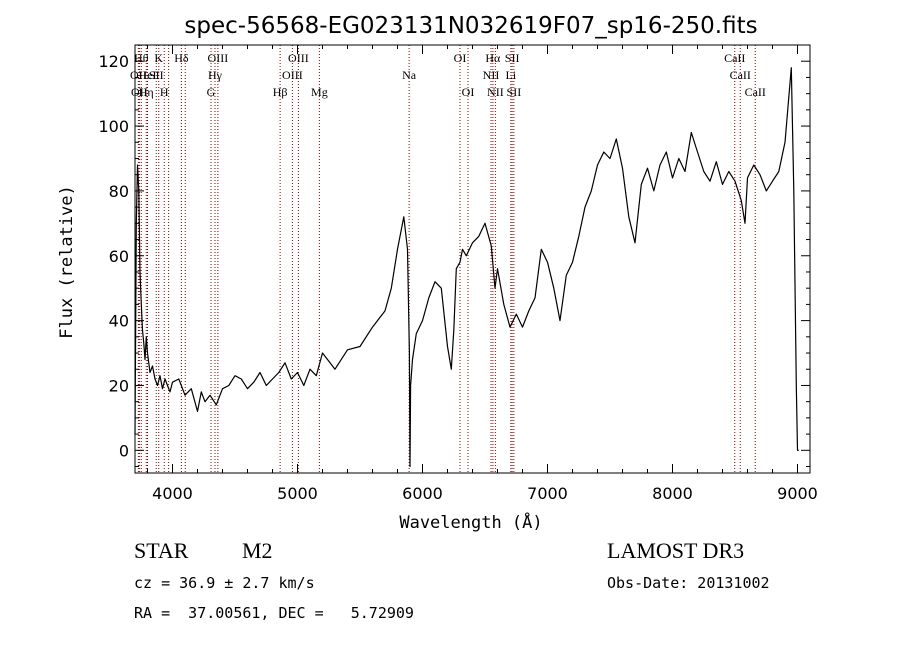  I want to click on object-class: STAR, so click(161, 550).